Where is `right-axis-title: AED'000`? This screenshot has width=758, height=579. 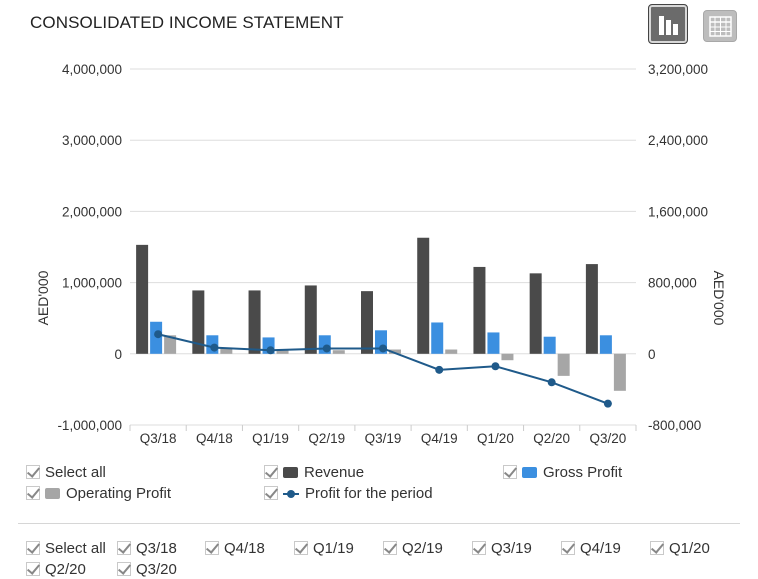 right-axis-title: AED'000 is located at coordinates (719, 298).